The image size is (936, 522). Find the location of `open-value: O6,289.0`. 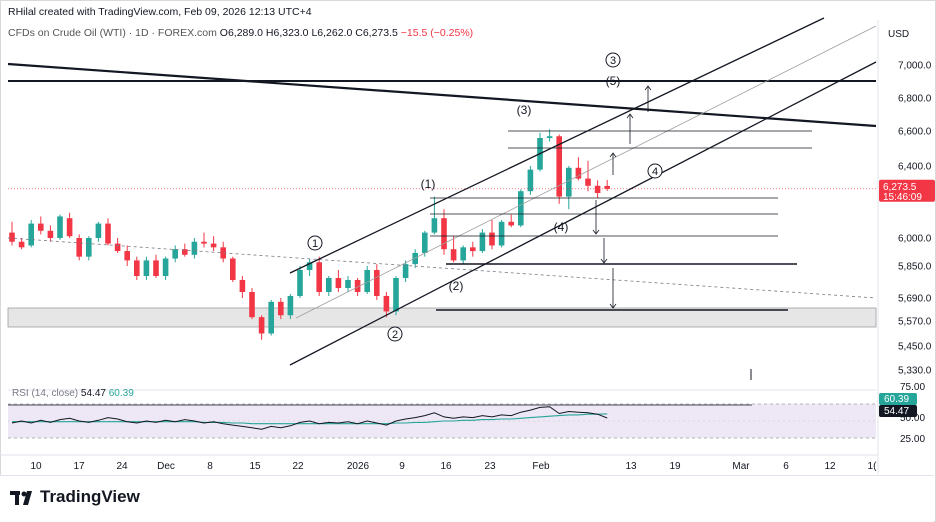

open-value: O6,289.0 is located at coordinates (241, 33).